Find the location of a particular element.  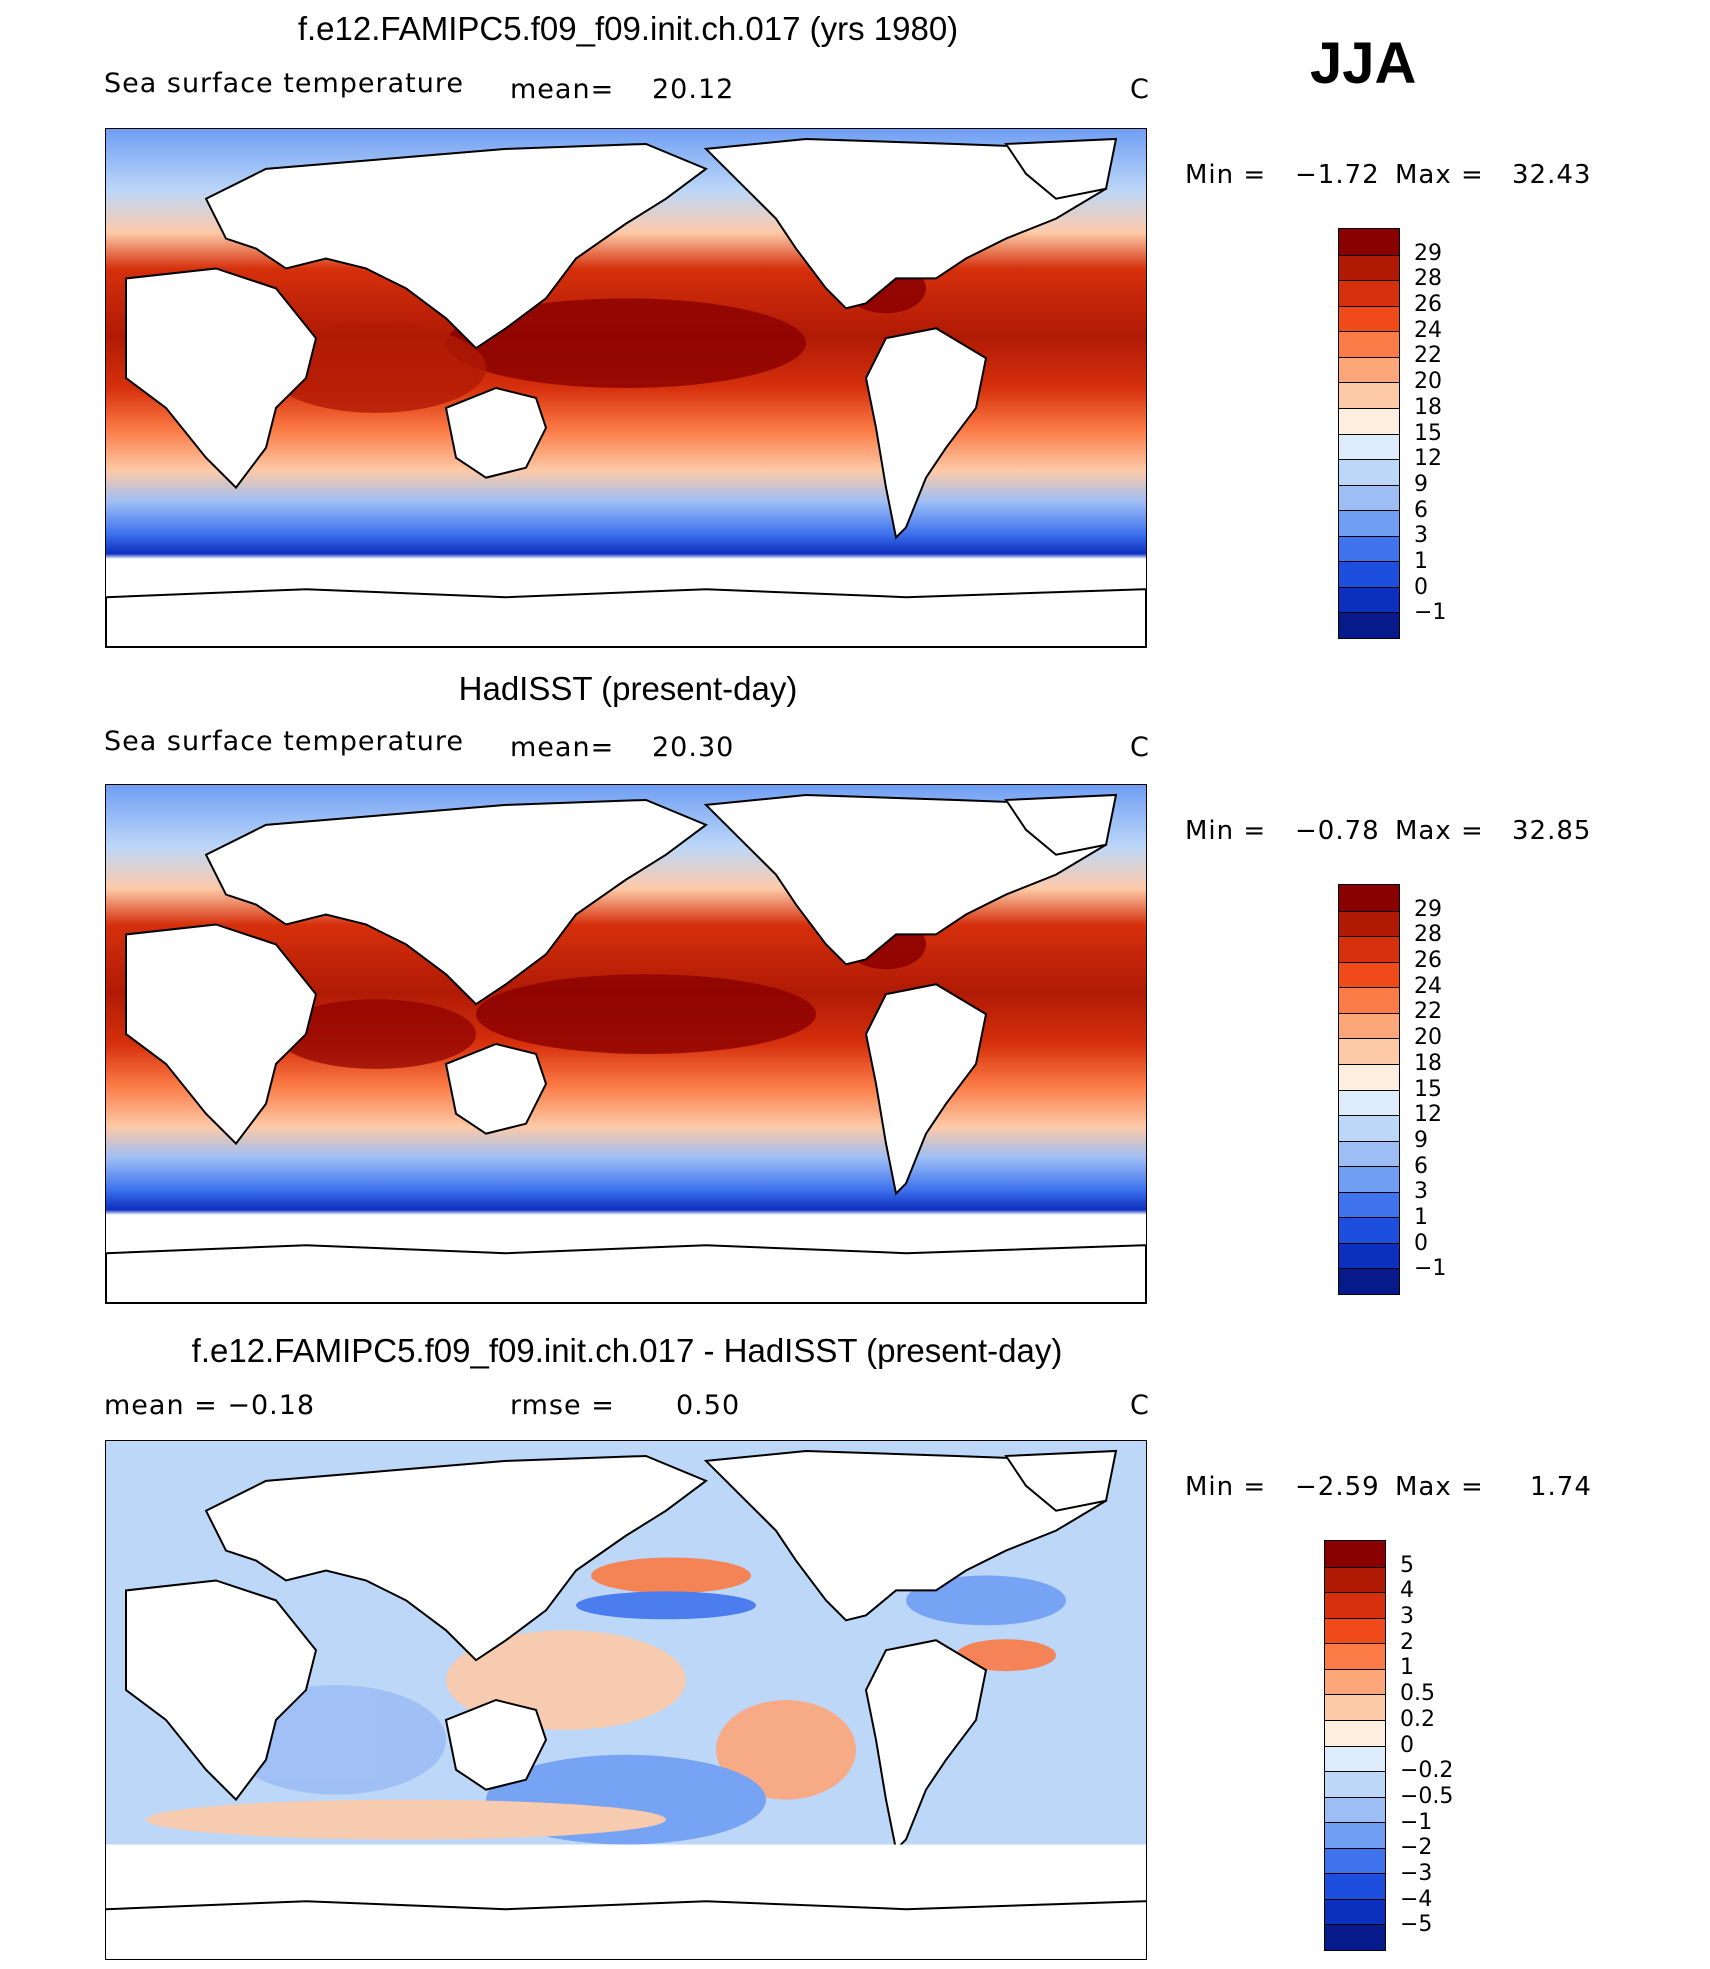

panel-3-eurasia is located at coordinates (456, 1558).